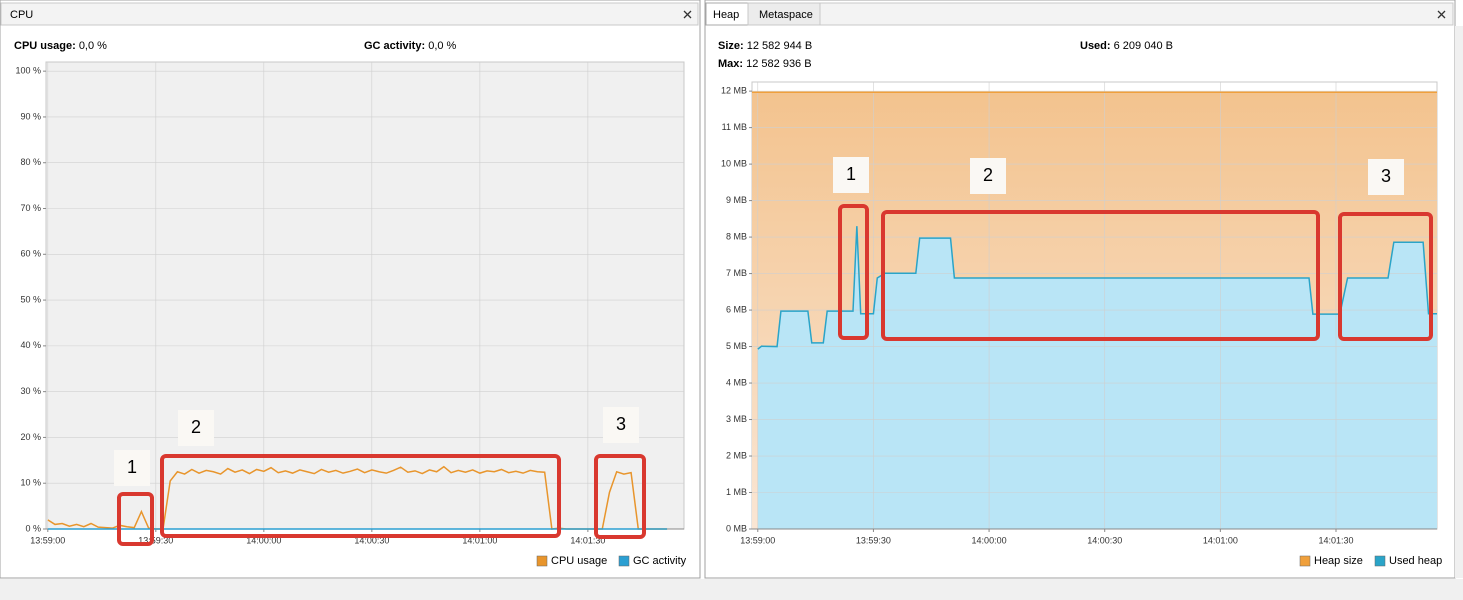 This screenshot has height=600, width=1463. I want to click on legend-label: Used heap, so click(1415, 561).